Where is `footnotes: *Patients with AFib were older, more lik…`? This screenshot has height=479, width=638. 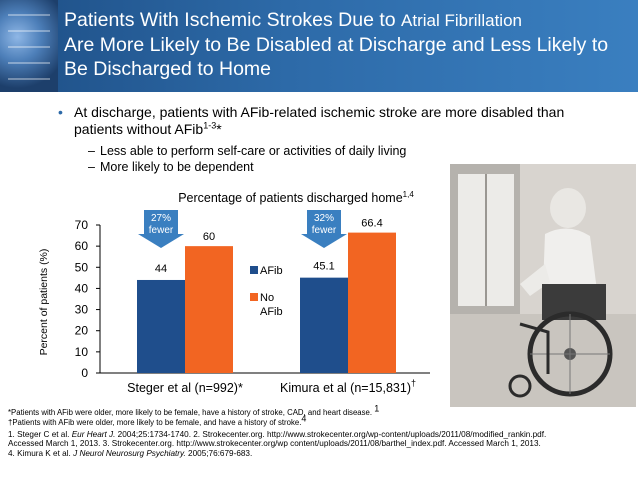
footnotes: *Patients with AFib were older, more lik… is located at coordinates (318, 431).